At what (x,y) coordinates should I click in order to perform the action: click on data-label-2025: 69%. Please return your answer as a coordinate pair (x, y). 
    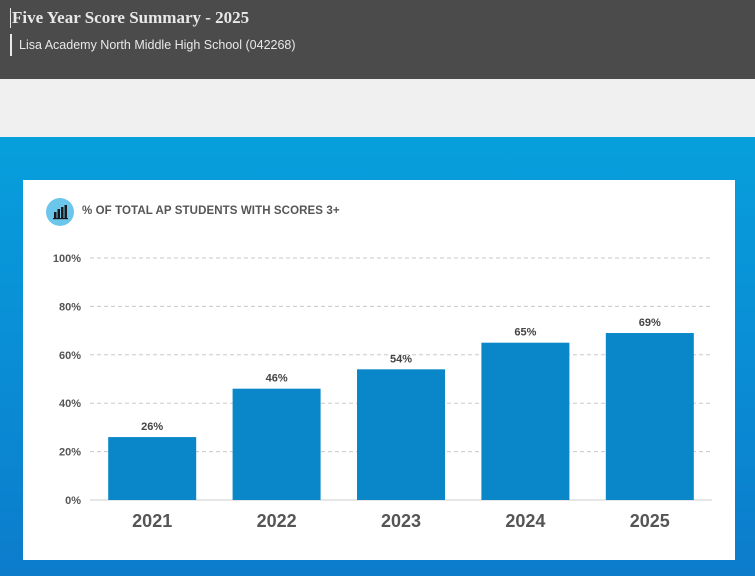
    Looking at the image, I should click on (650, 323).